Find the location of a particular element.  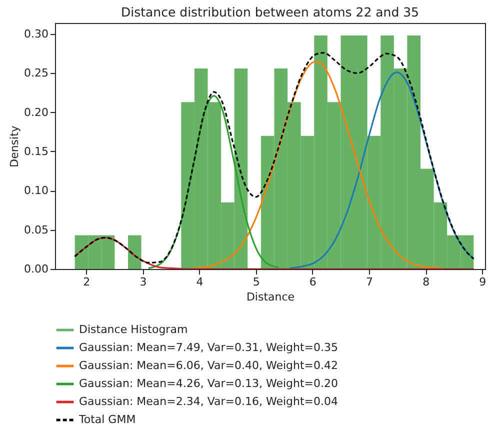

legend-label: Distance Histogram is located at coordinates (133, 329).